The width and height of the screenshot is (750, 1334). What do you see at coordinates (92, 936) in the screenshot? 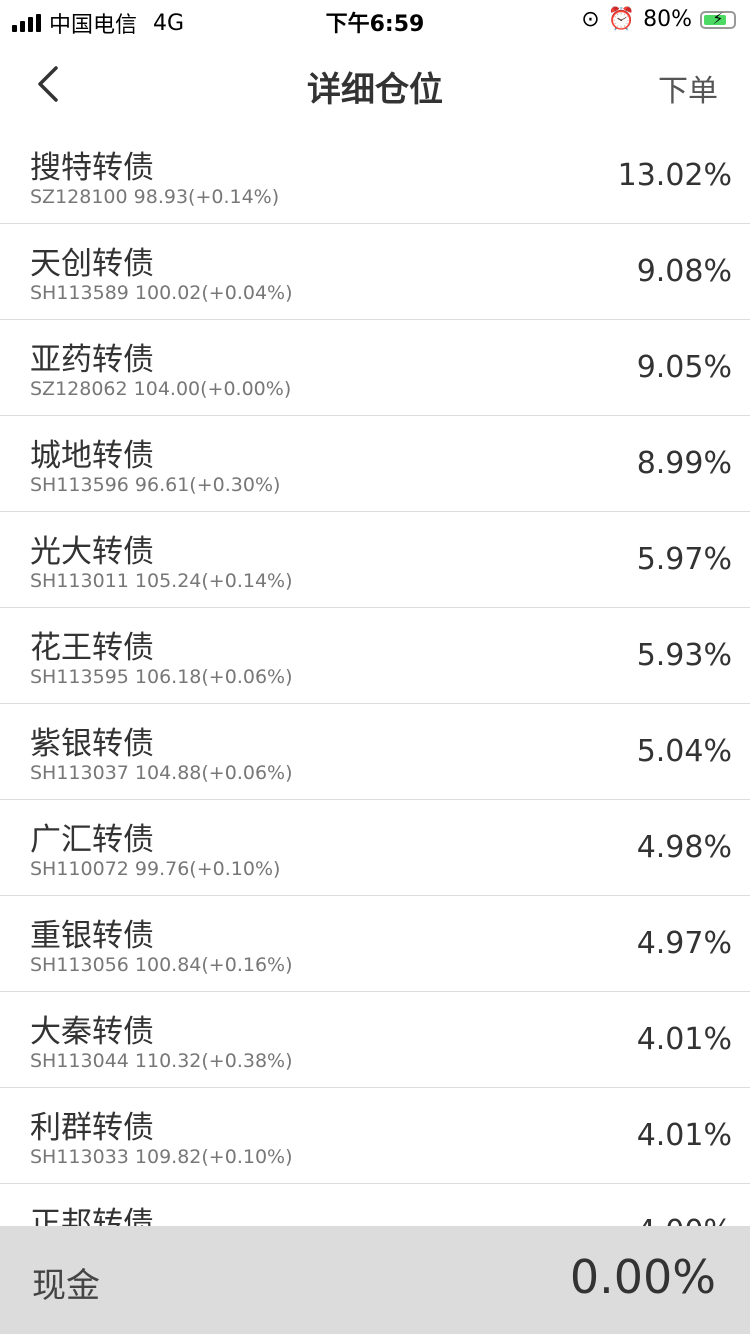
I see `position-name: 重银转债` at bounding box center [92, 936].